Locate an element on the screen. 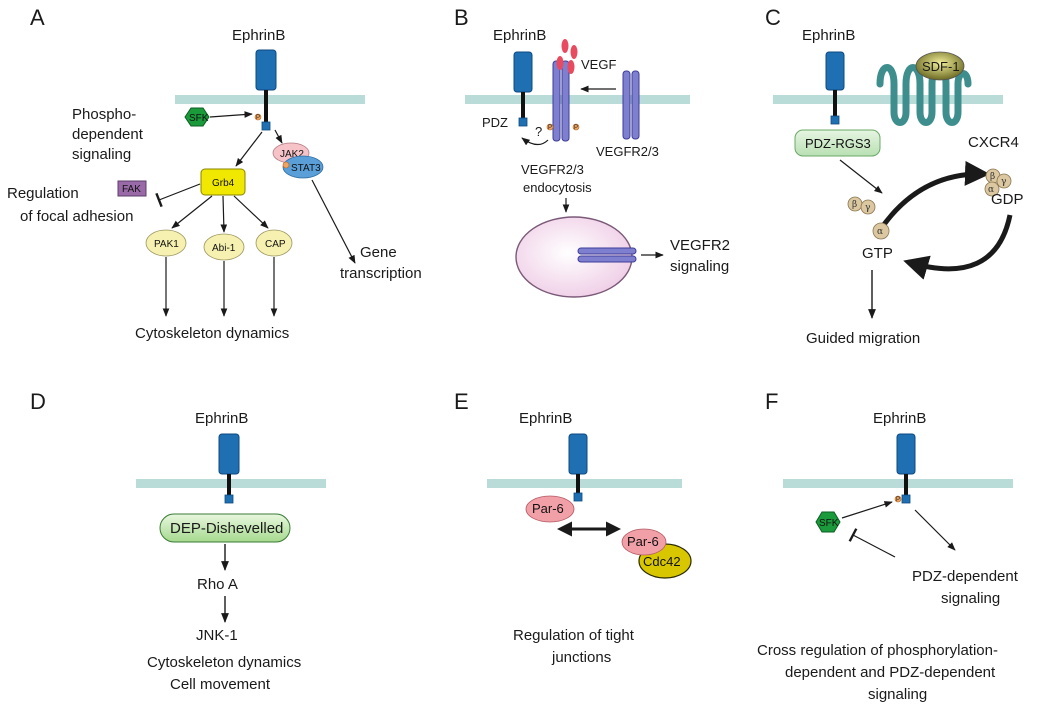 Image resolution: width=1050 pixels, height=716 pixels. g-gamma-left-label: γ is located at coordinates (867, 208).